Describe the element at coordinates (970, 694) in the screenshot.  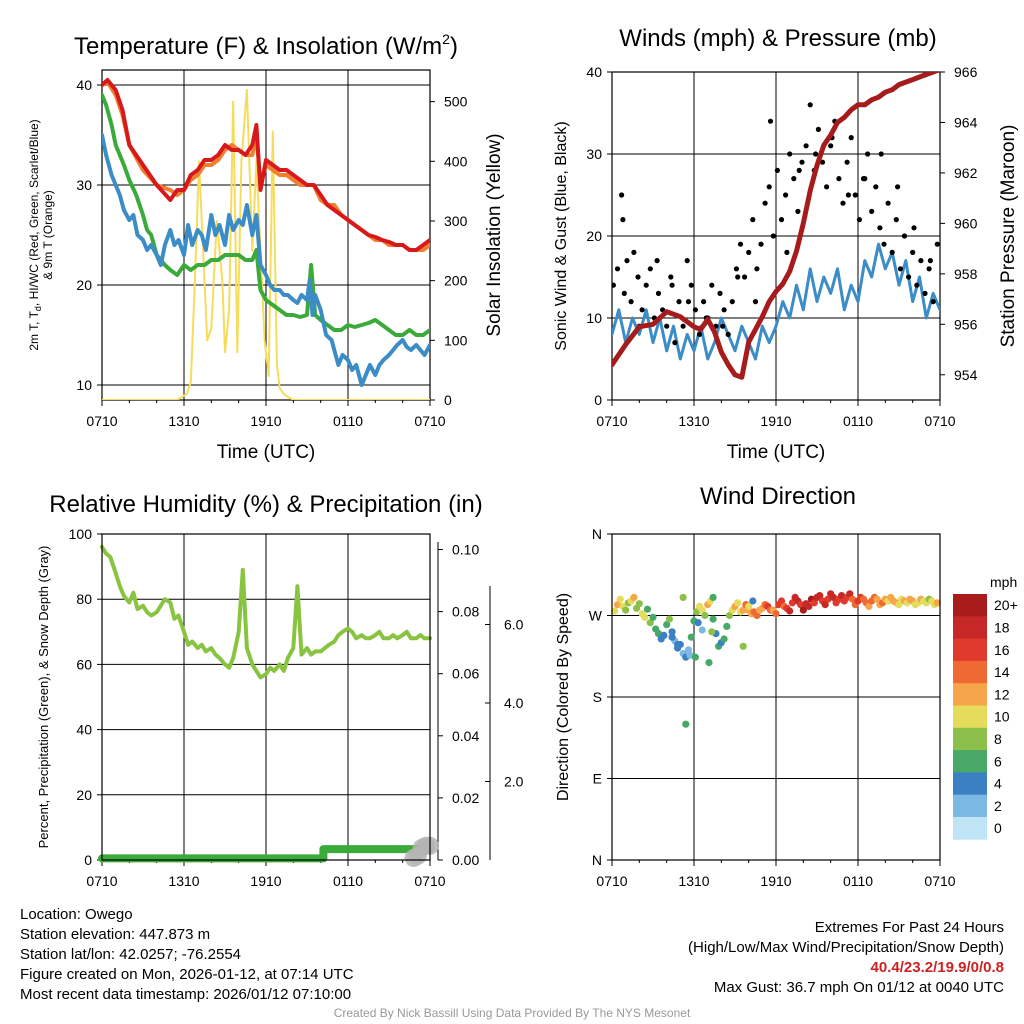
I see `dir-colorbar-swatch` at that location.